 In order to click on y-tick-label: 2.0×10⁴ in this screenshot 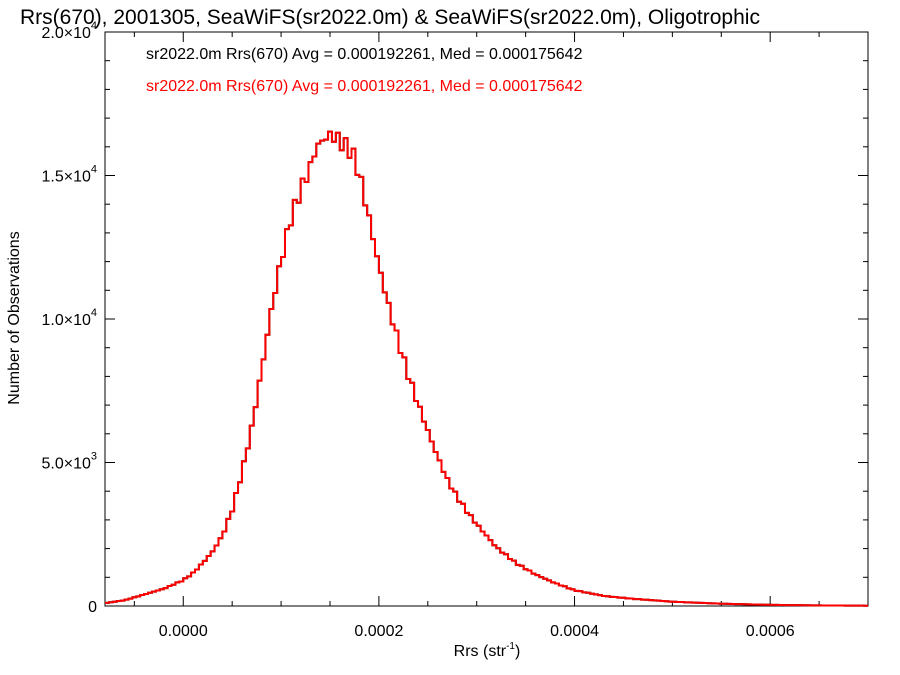, I will do `click(69, 31)`.